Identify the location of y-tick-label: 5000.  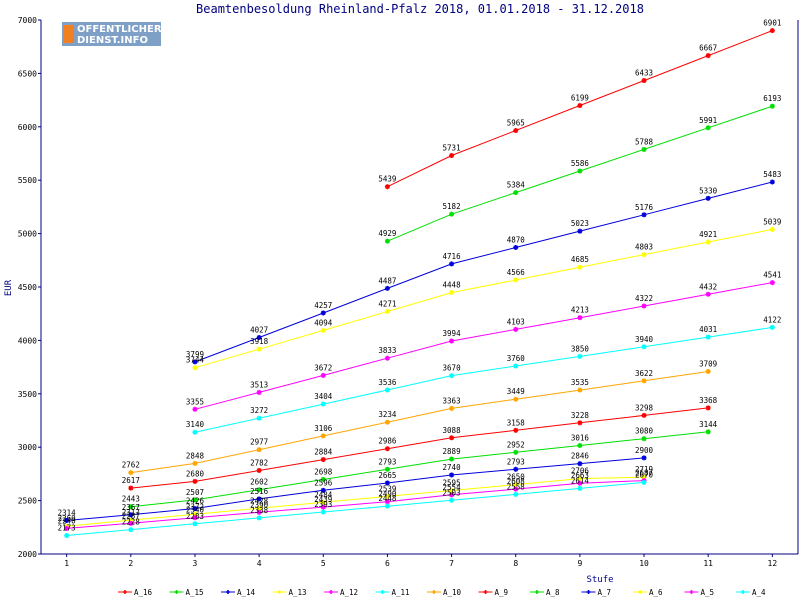
(27, 234).